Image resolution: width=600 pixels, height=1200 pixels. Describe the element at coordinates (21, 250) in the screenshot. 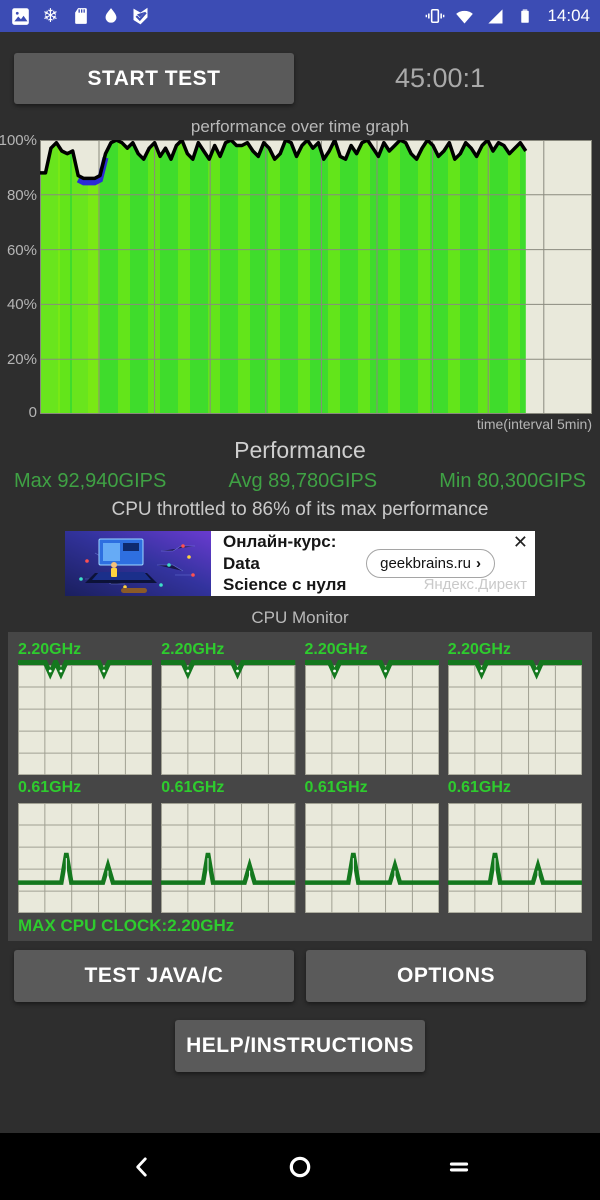

I see `y-tick-60: 60%` at that location.